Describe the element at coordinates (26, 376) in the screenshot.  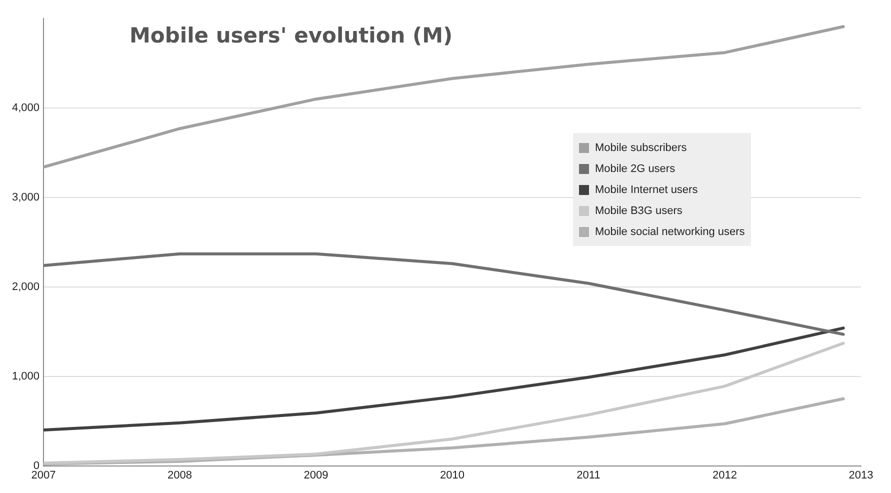
I see `y-tick-label: 1,000` at that location.